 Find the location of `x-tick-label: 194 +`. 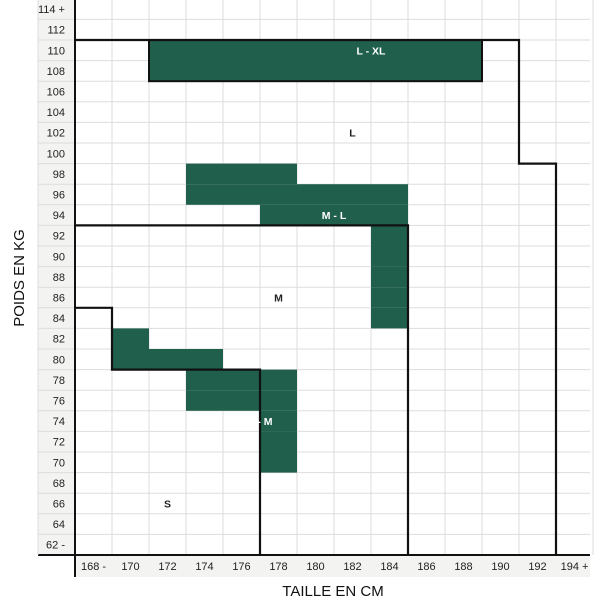

x-tick-label: 194 + is located at coordinates (575, 567).